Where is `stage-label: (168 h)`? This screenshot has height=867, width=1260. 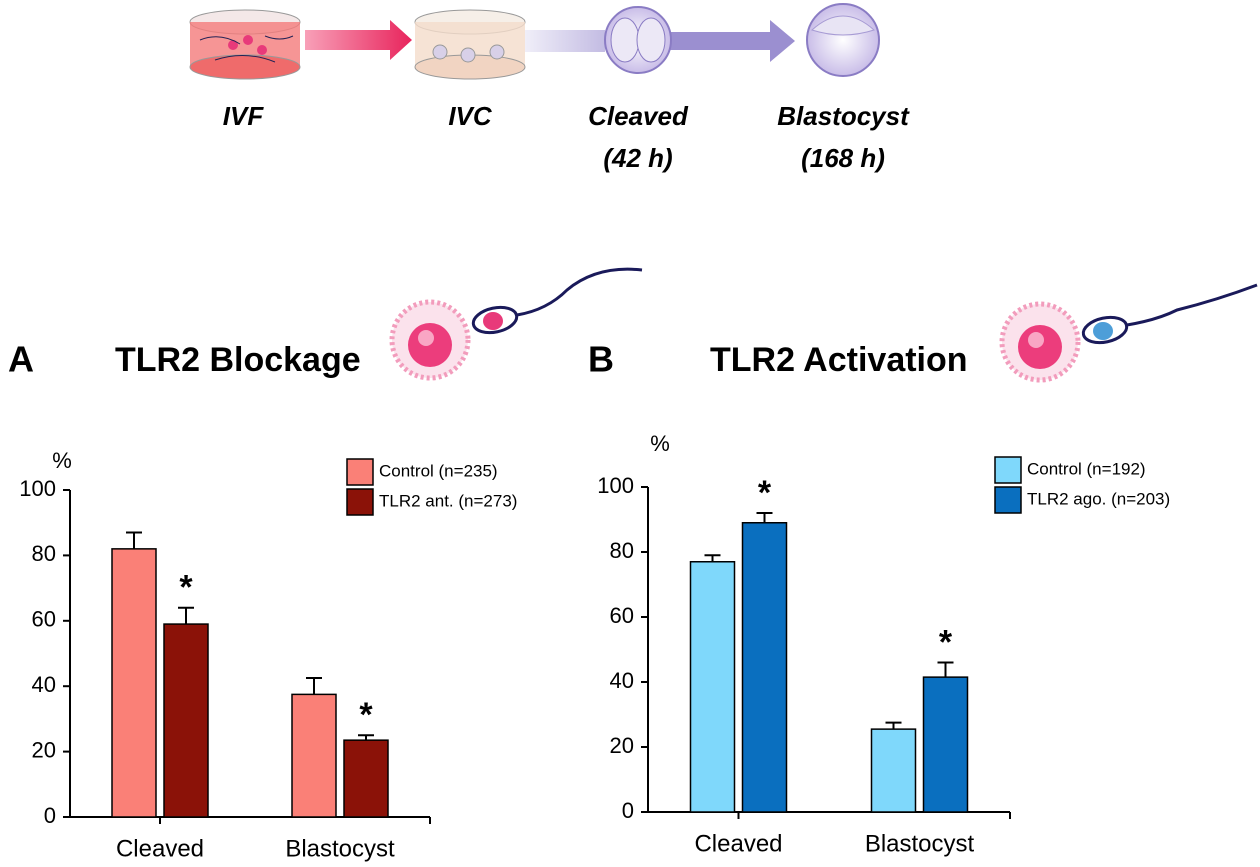 stage-label: (168 h) is located at coordinates (843, 158).